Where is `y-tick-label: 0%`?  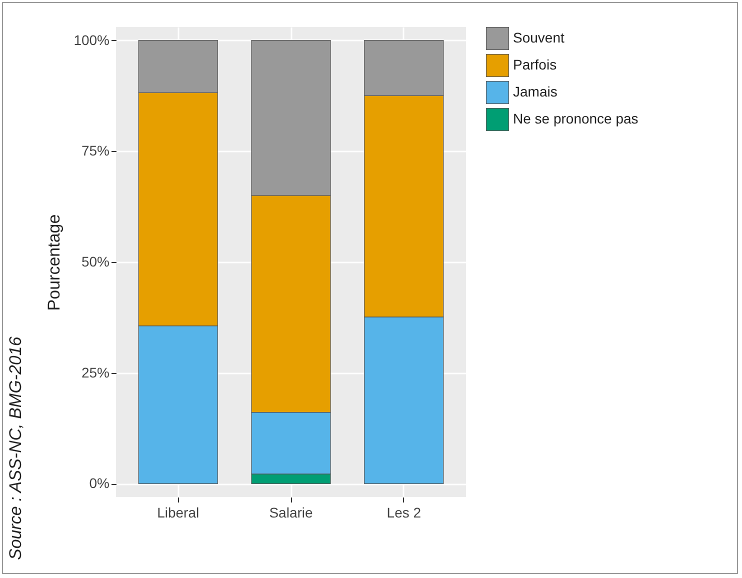
y-tick-label: 0% is located at coordinates (99, 483).